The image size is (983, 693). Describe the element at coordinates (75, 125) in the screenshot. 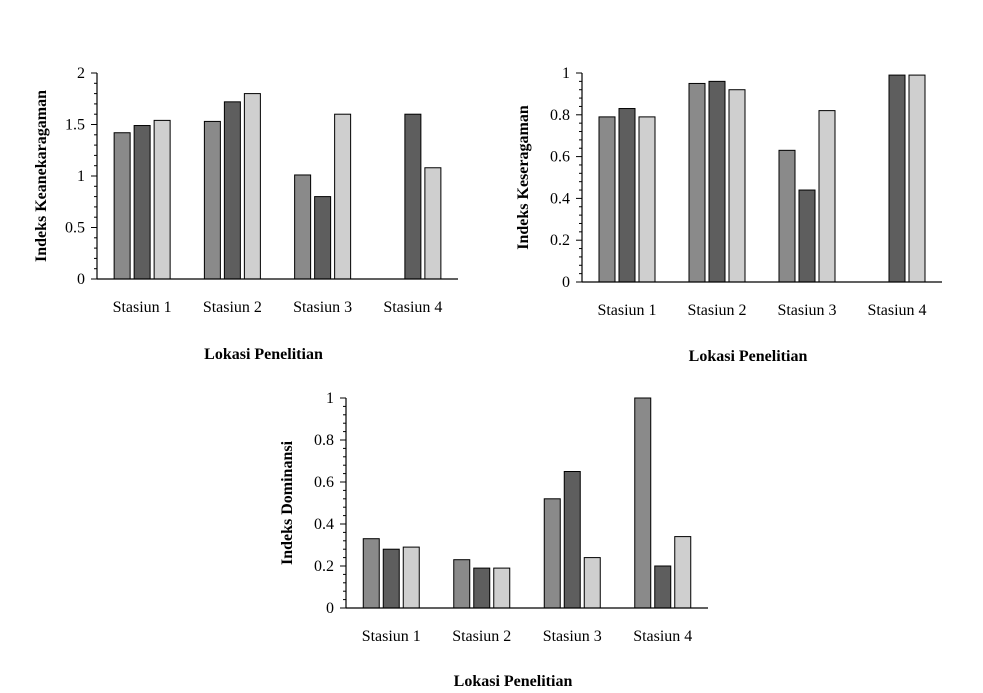

I see `y-tick-label: 1.5` at that location.